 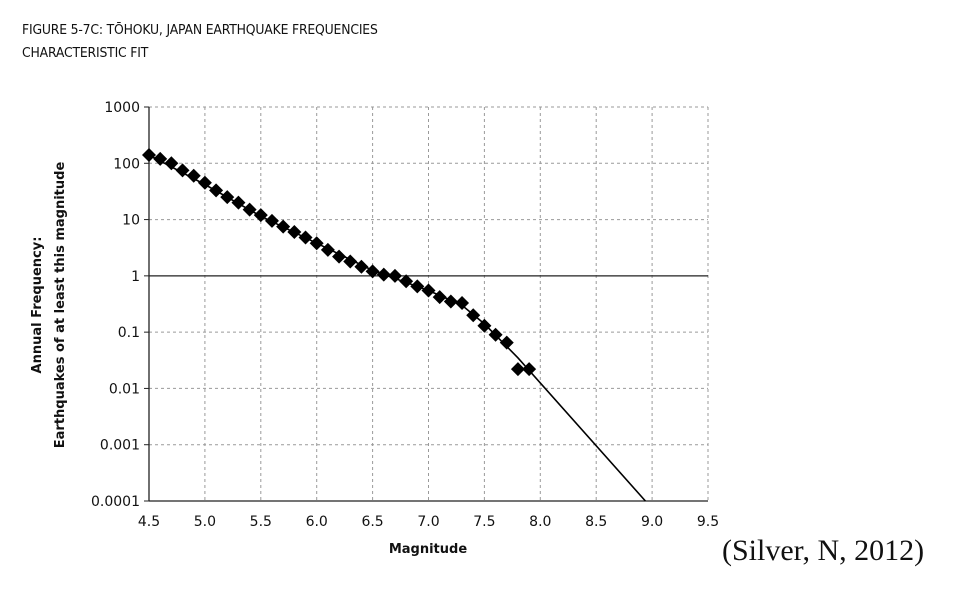 What do you see at coordinates (115, 502) in the screenshot?
I see `y-tick-label: 0.0001` at bounding box center [115, 502].